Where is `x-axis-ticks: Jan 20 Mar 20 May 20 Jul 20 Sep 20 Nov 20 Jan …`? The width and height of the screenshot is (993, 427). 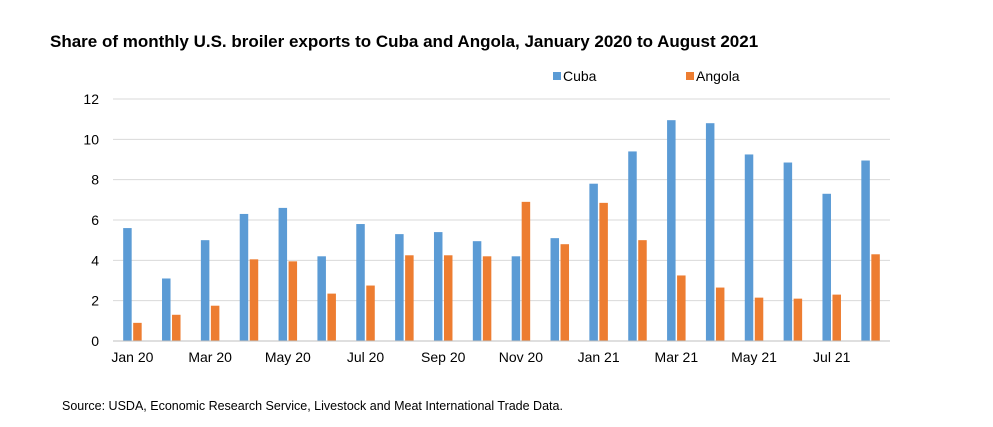 x-axis-ticks: Jan 20 Mar 20 May 20 Jul 20 Sep 20 Nov 20 Jan … is located at coordinates (480, 357).